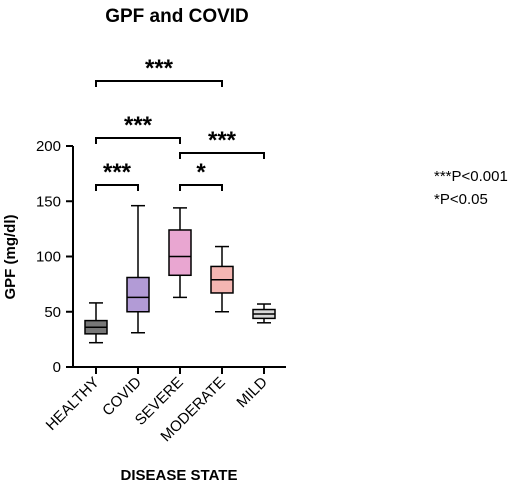  Describe the element at coordinates (52, 312) in the screenshot. I see `y-tick-label: 50` at that location.